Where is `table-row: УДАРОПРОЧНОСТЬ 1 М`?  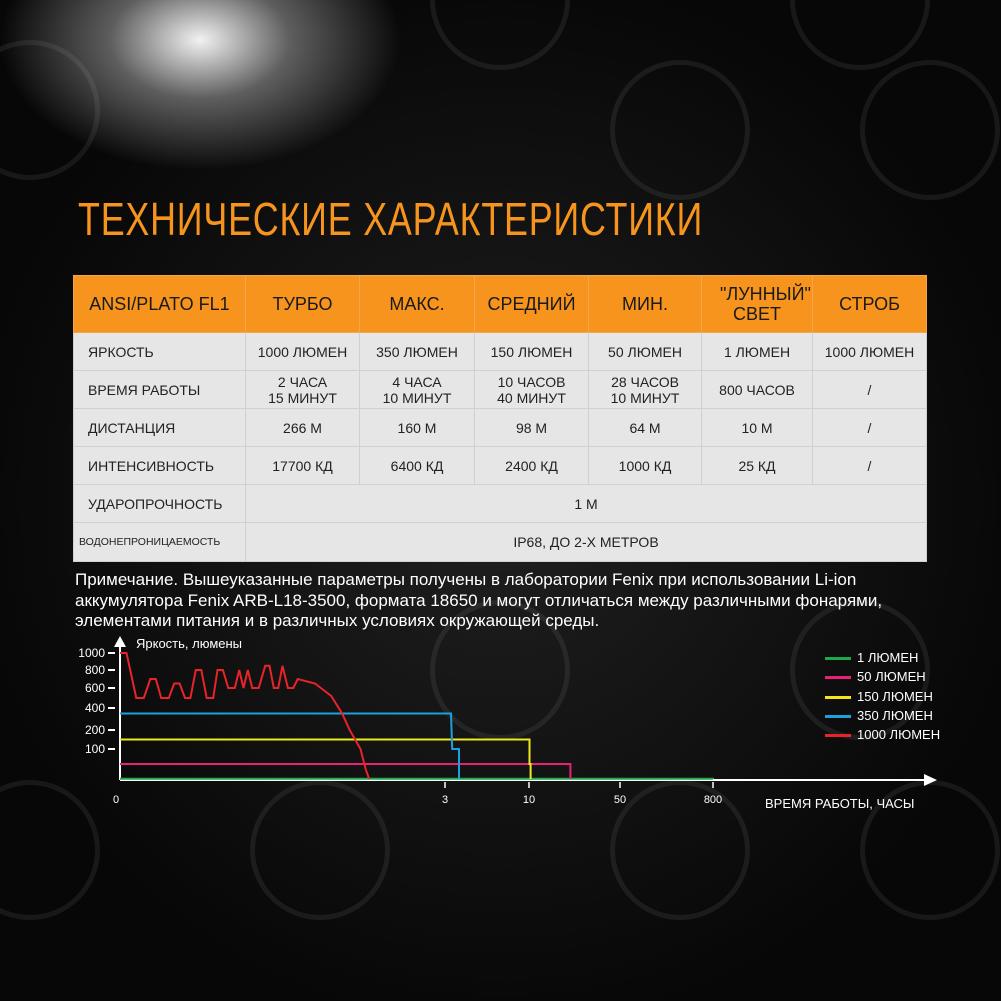 table-row: УДАРОПРОЧНОСТЬ 1 М is located at coordinates (500, 503).